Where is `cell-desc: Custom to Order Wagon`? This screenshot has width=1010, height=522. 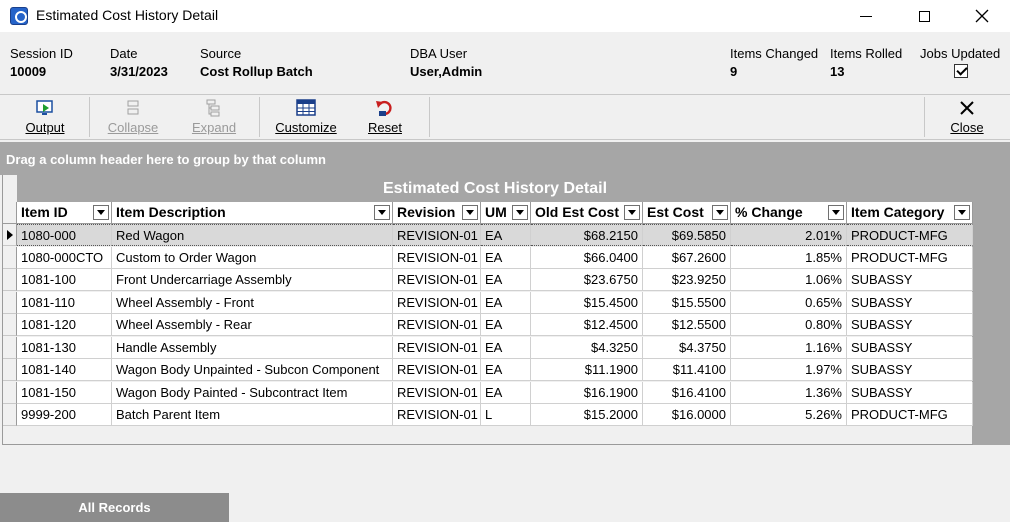
cell-desc: Custom to Order Wagon is located at coordinates (252, 257).